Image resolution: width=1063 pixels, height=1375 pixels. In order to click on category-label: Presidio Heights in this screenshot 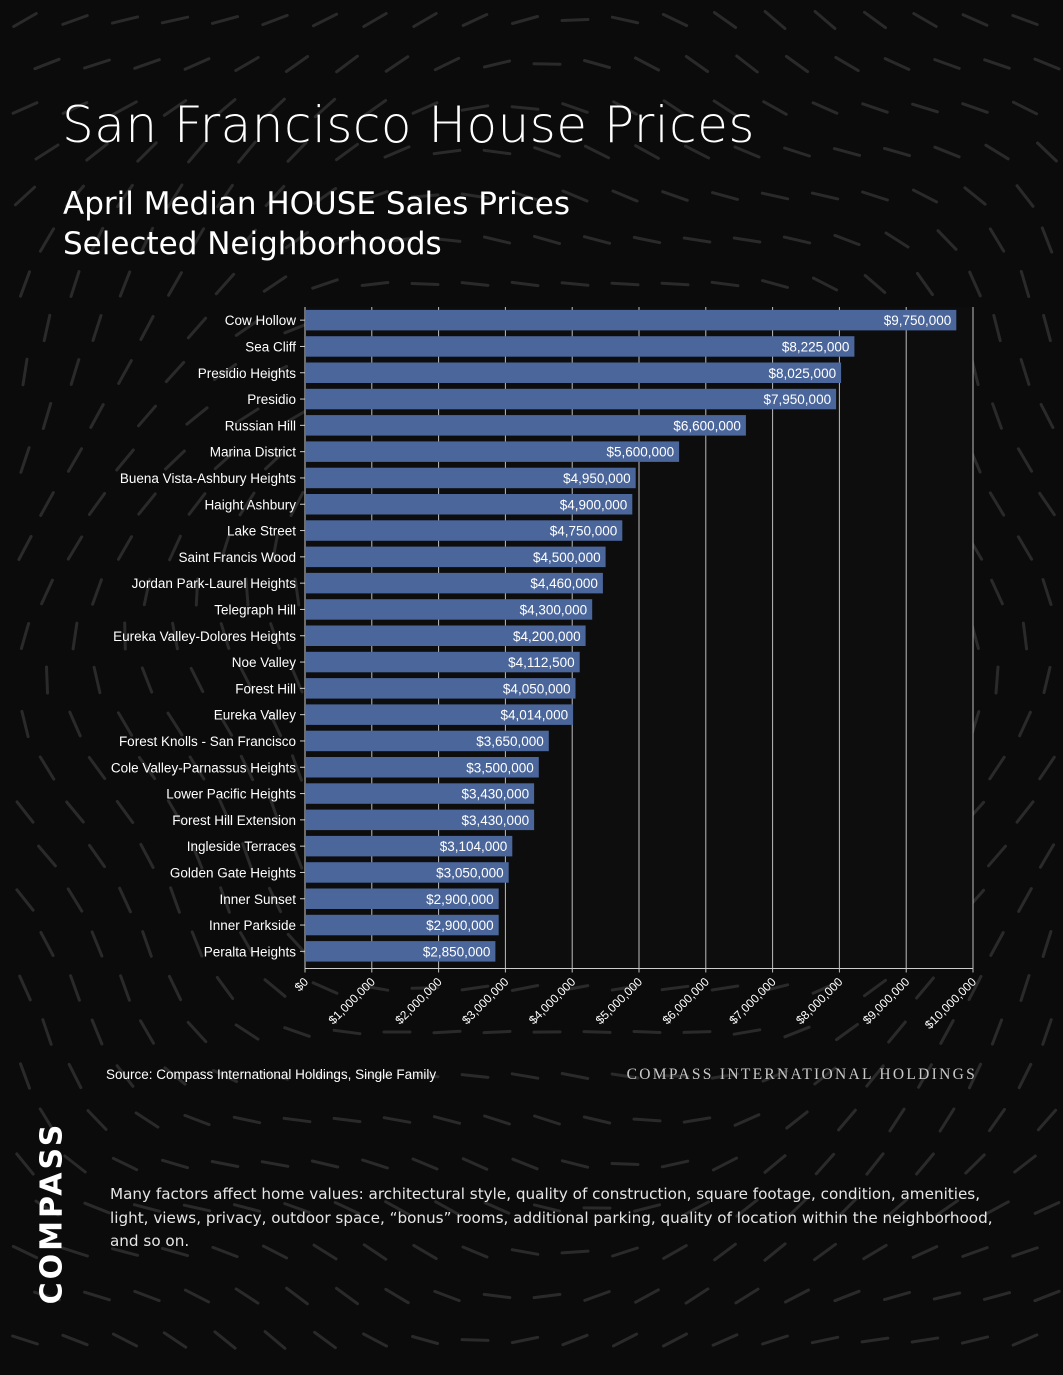, I will do `click(247, 373)`.